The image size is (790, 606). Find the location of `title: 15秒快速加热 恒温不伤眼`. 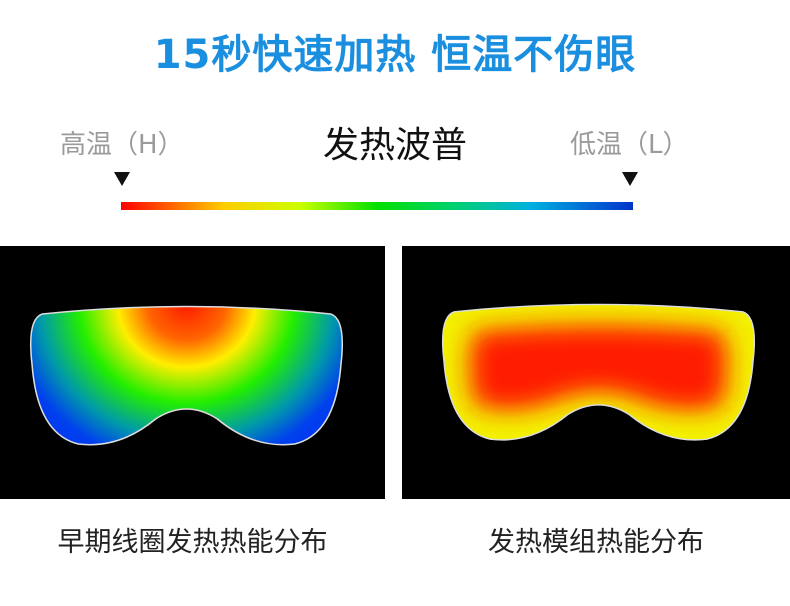

title: 15秒快速加热 恒温不伤眼 is located at coordinates (395, 55).